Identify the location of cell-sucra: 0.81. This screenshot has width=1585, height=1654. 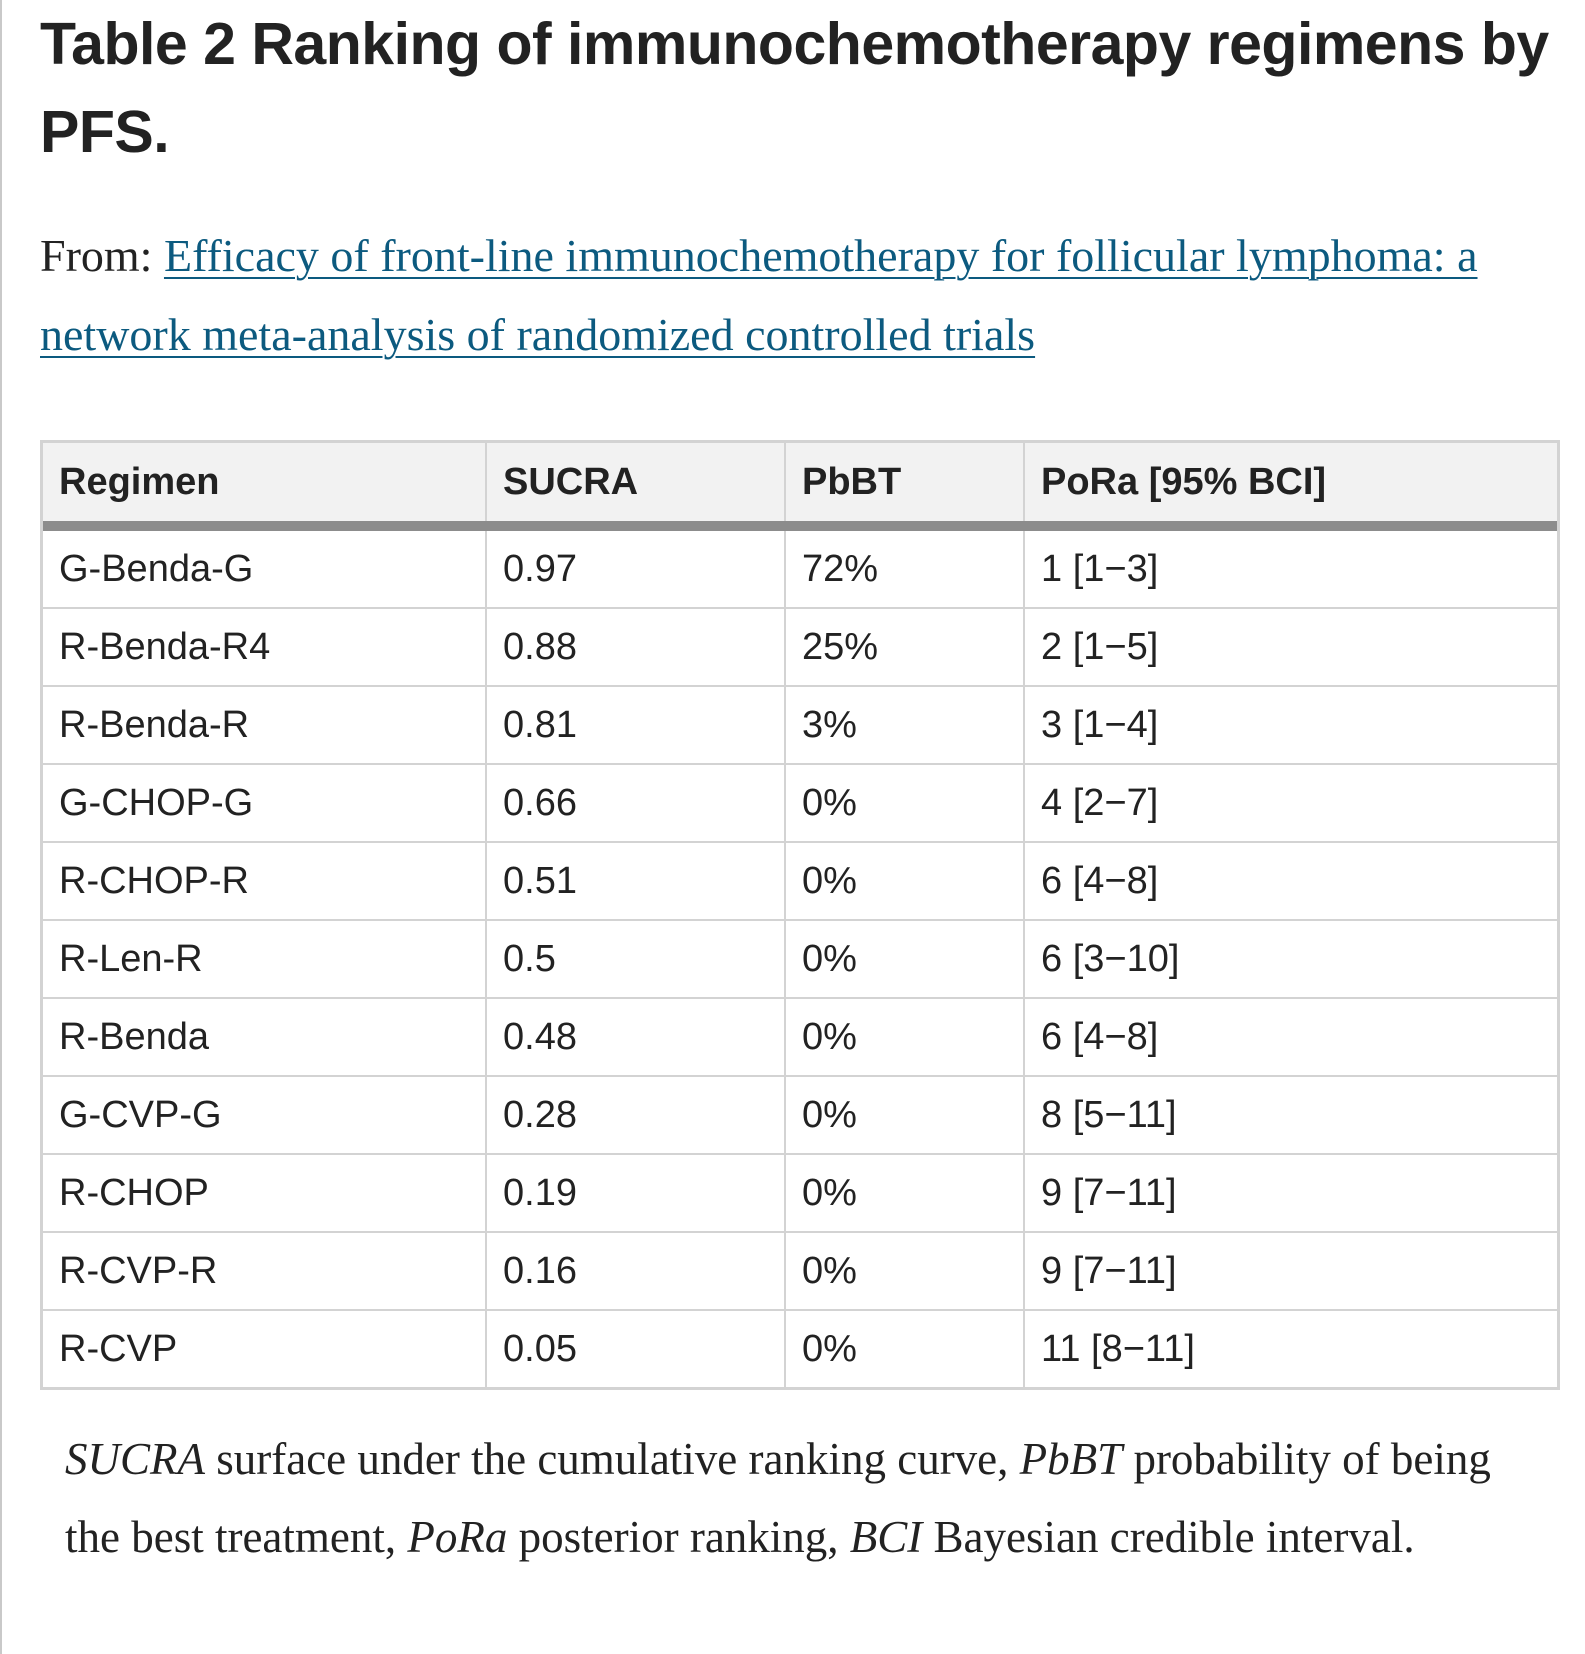
(636, 725).